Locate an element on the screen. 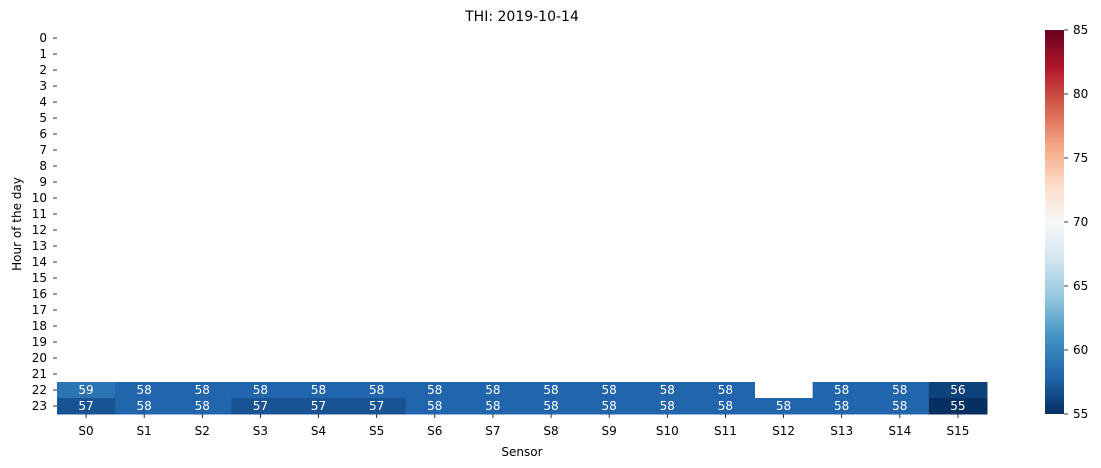 The height and width of the screenshot is (468, 1101). cell-value-label: 59 is located at coordinates (85, 390).